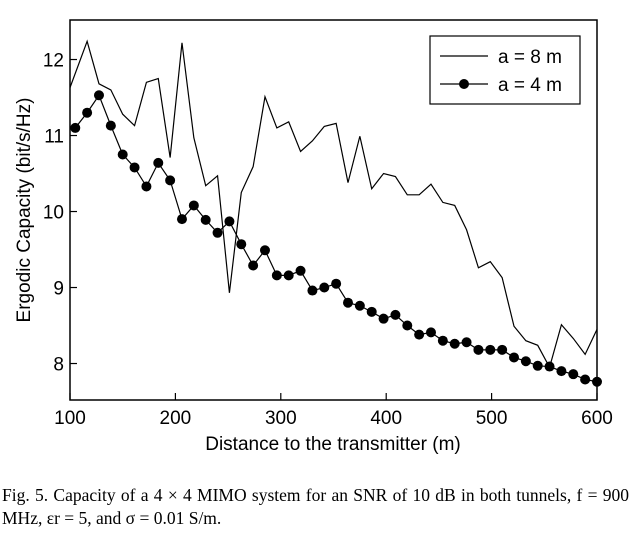 This screenshot has height=538, width=631. What do you see at coordinates (530, 57) in the screenshot?
I see `legend-label: a = 8 m` at bounding box center [530, 57].